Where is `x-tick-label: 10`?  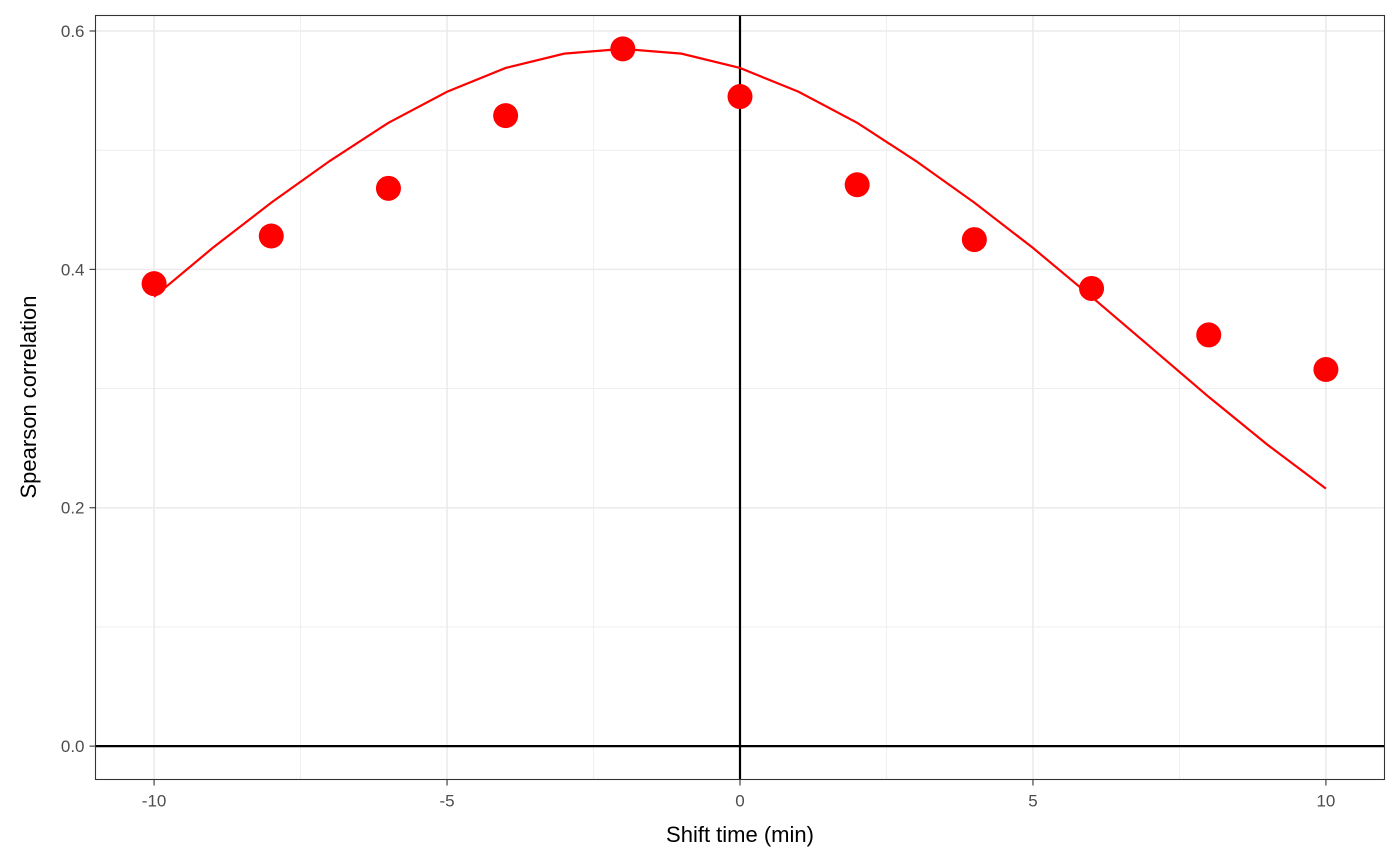
x-tick-label: 10 is located at coordinates (1325, 801).